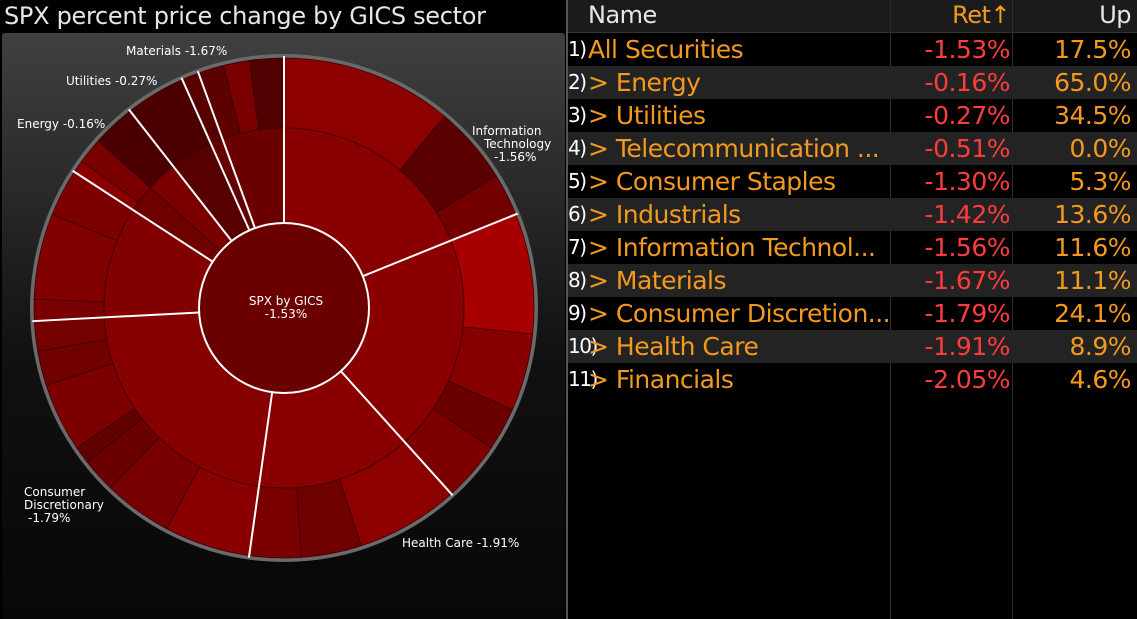 This screenshot has width=1137, height=619. Describe the element at coordinates (111, 81) in the screenshot. I see `label-utilities: Utilities -0.27%` at that location.